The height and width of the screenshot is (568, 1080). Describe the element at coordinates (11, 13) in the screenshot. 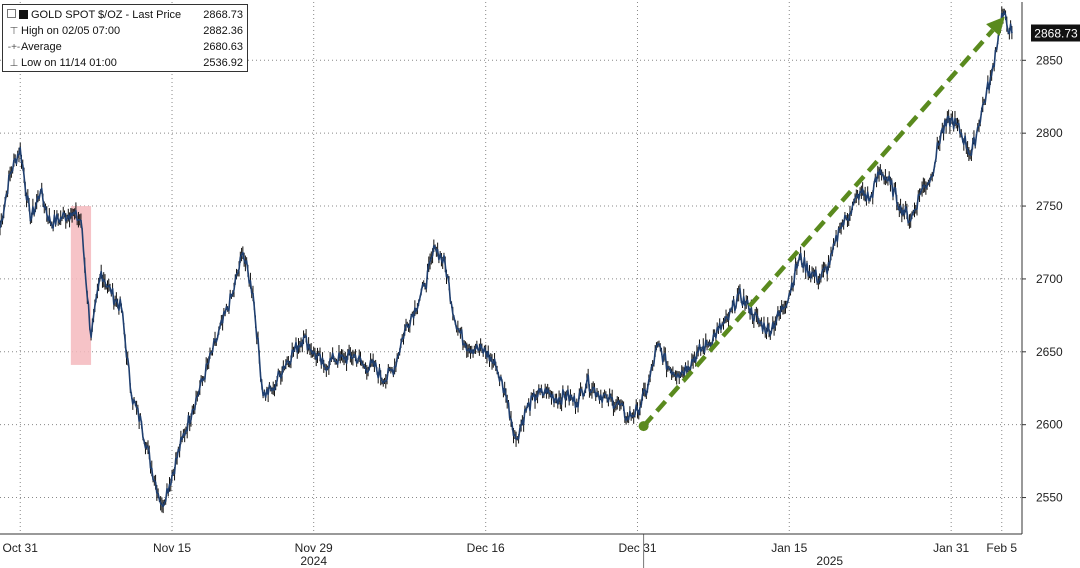

I see `legend-checkbox` at that location.